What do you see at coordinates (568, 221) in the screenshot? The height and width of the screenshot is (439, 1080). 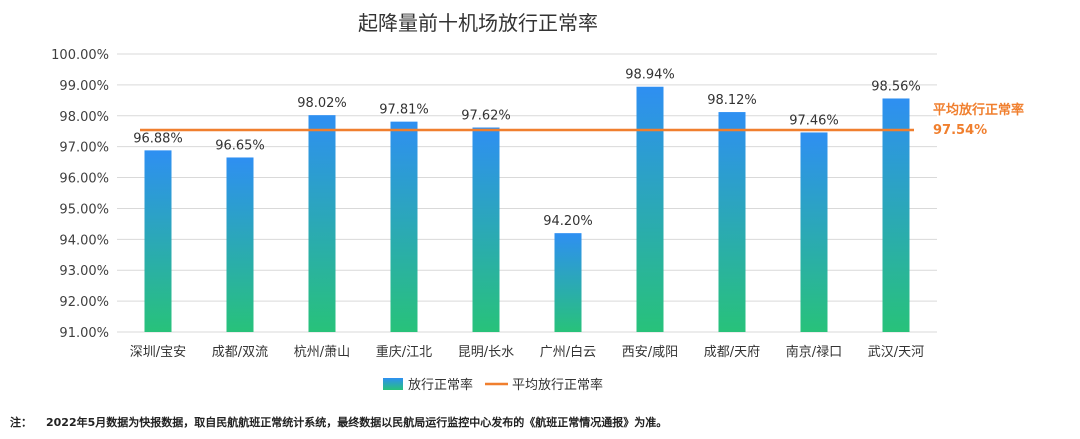 I see `bar-data-label: 94.20%` at bounding box center [568, 221].